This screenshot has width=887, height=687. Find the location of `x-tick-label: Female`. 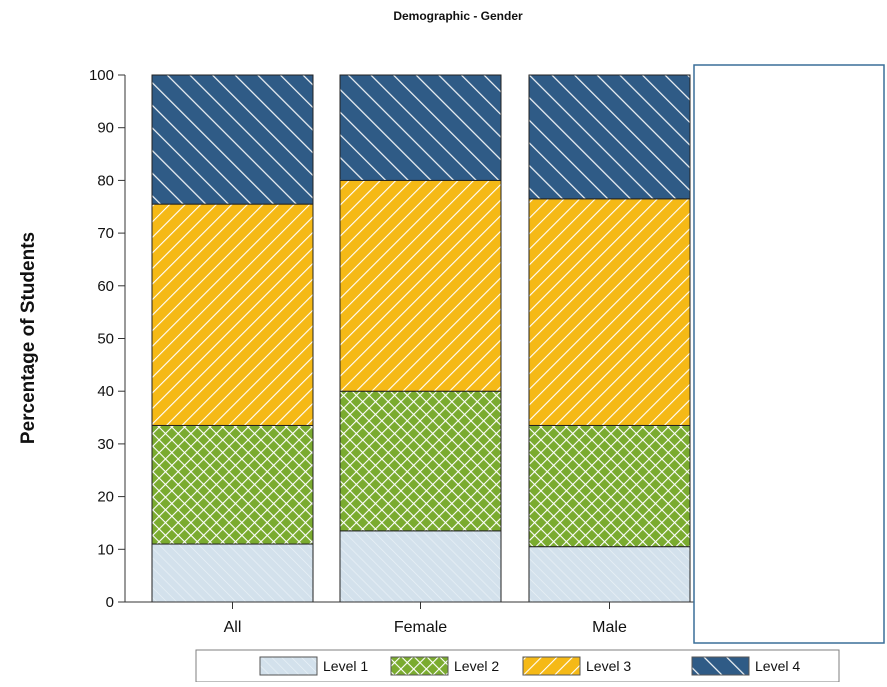

x-tick-label: Female is located at coordinates (420, 627).